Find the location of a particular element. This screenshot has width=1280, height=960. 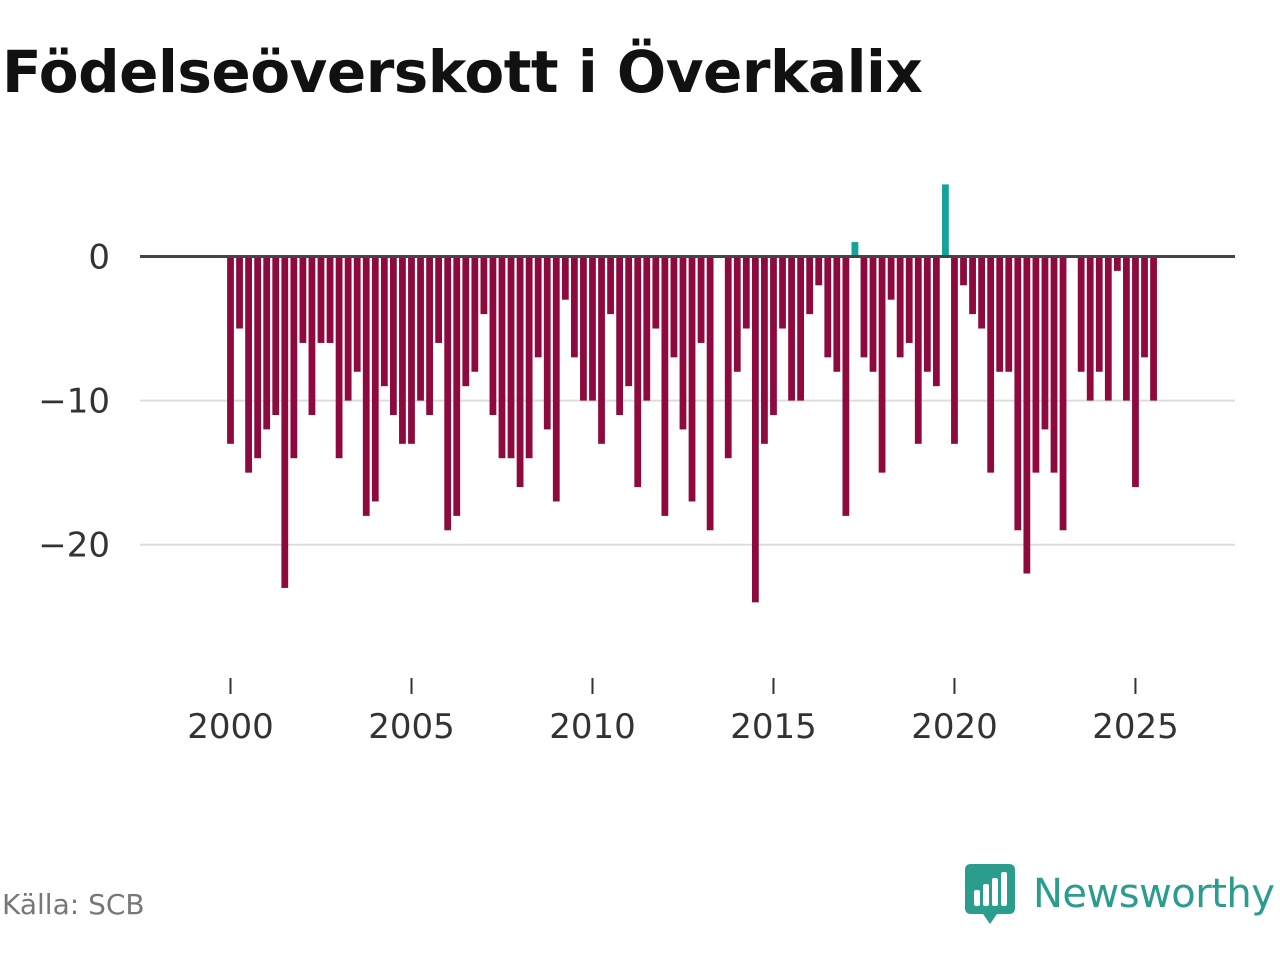

gridlines is located at coordinates (687, 472).